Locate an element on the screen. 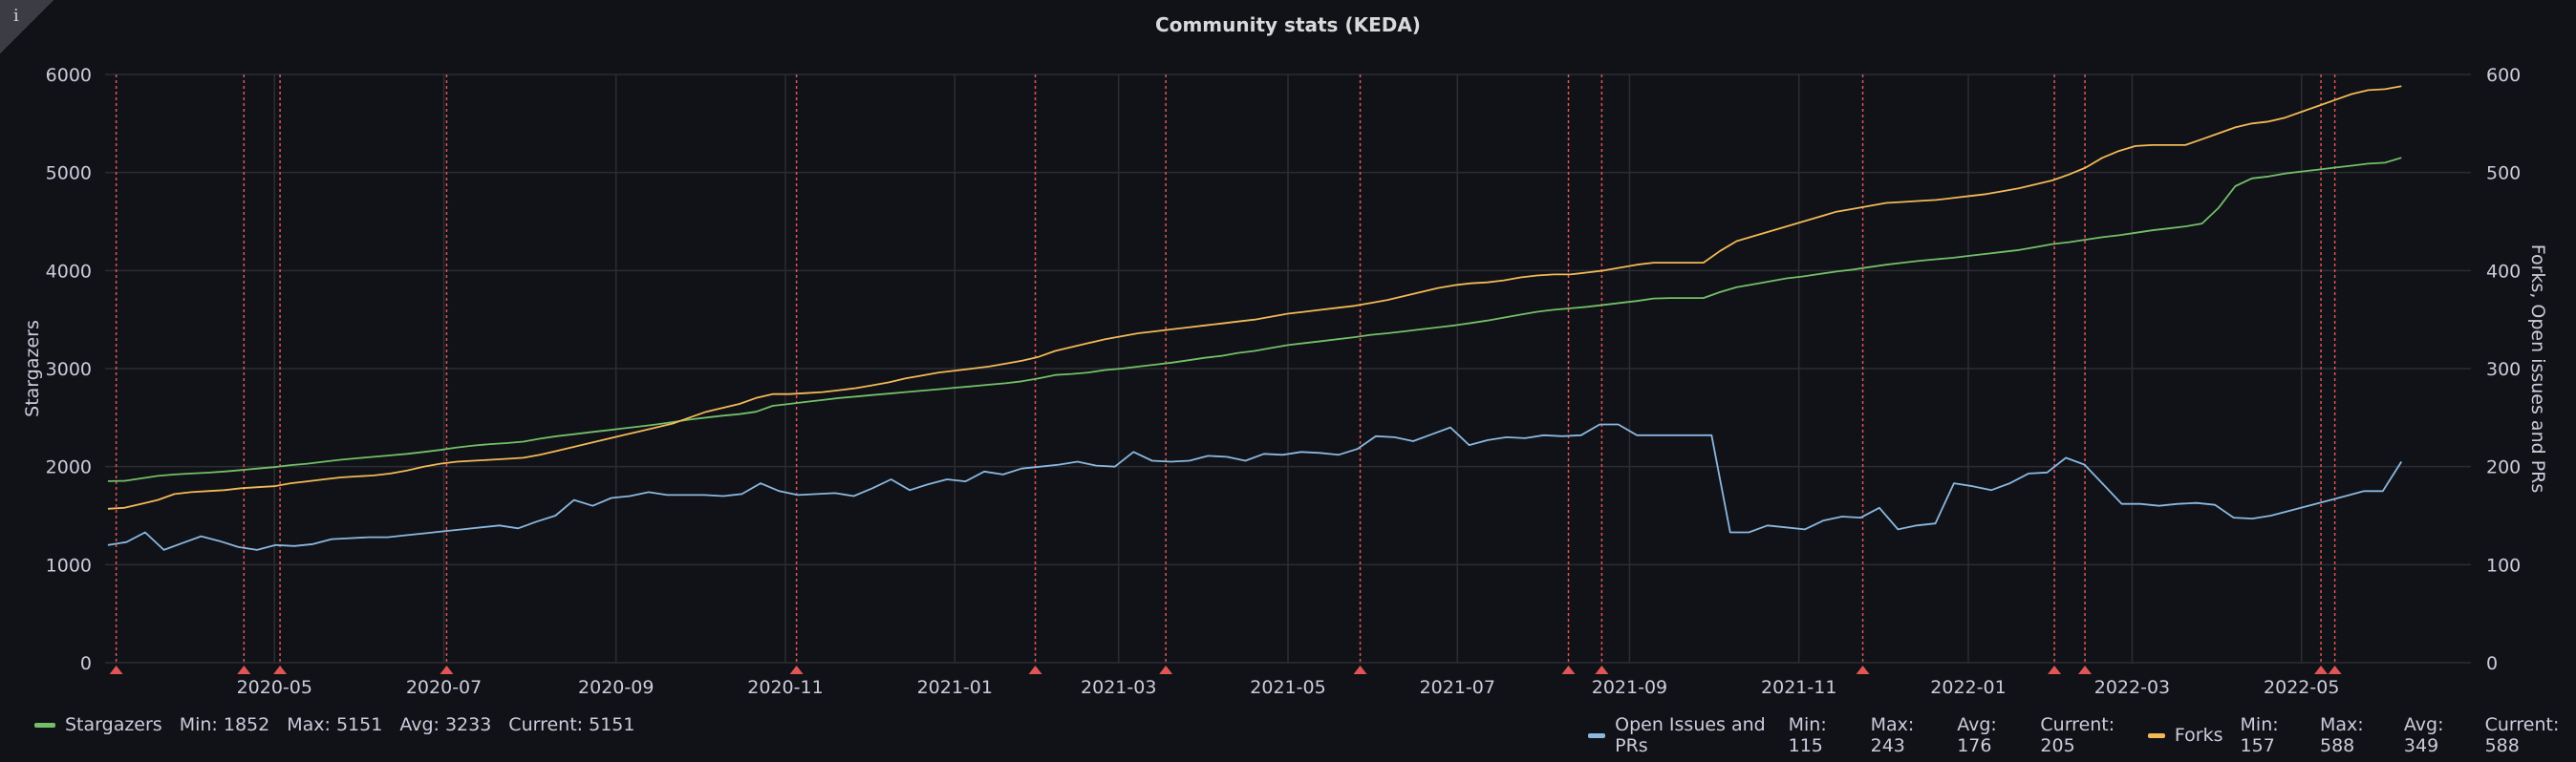  x-tick-label: 2021-11 is located at coordinates (1798, 687).